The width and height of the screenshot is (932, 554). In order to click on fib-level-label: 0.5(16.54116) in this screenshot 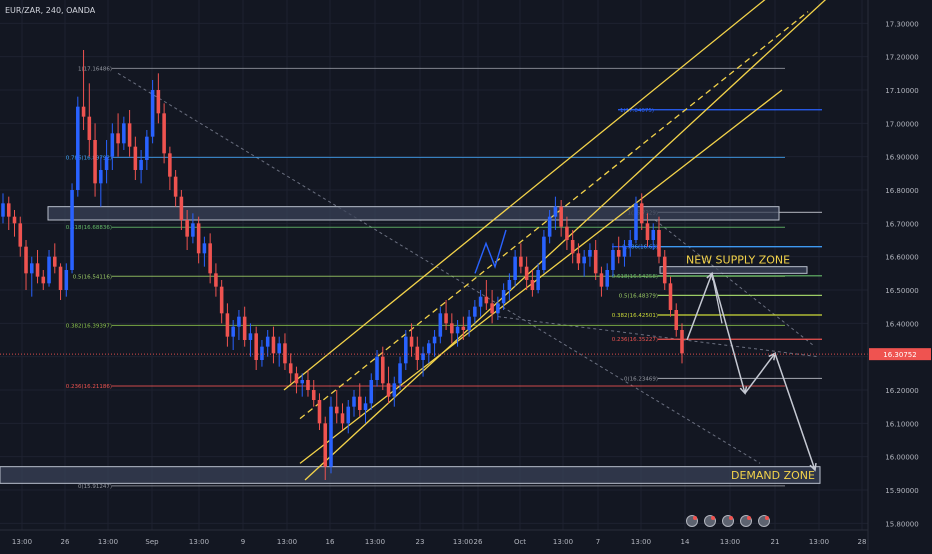, I will do `click(92, 277)`.